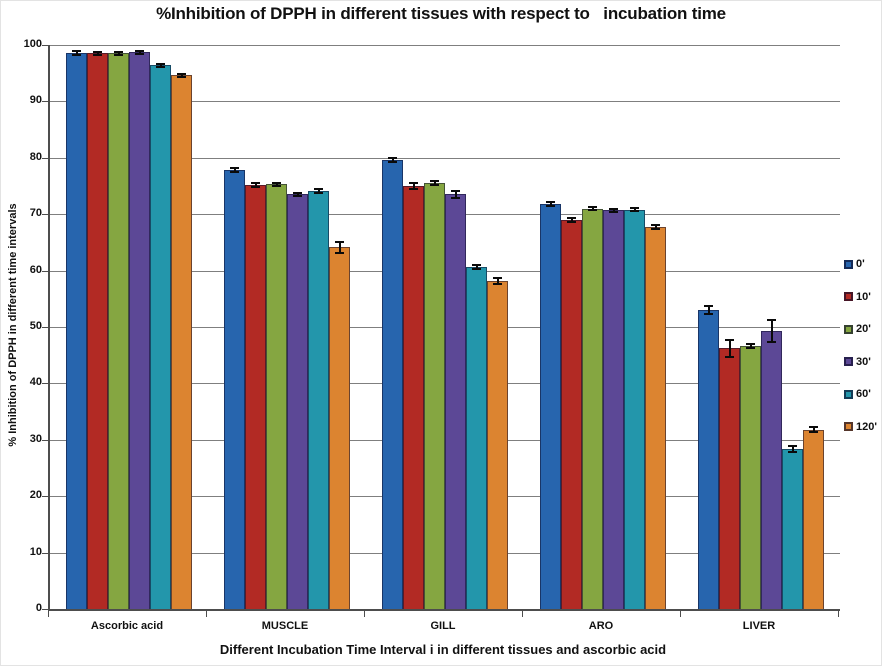 The image size is (882, 666). What do you see at coordinates (285, 626) in the screenshot?
I see `category-label-muscle: MUSCLE` at bounding box center [285, 626].